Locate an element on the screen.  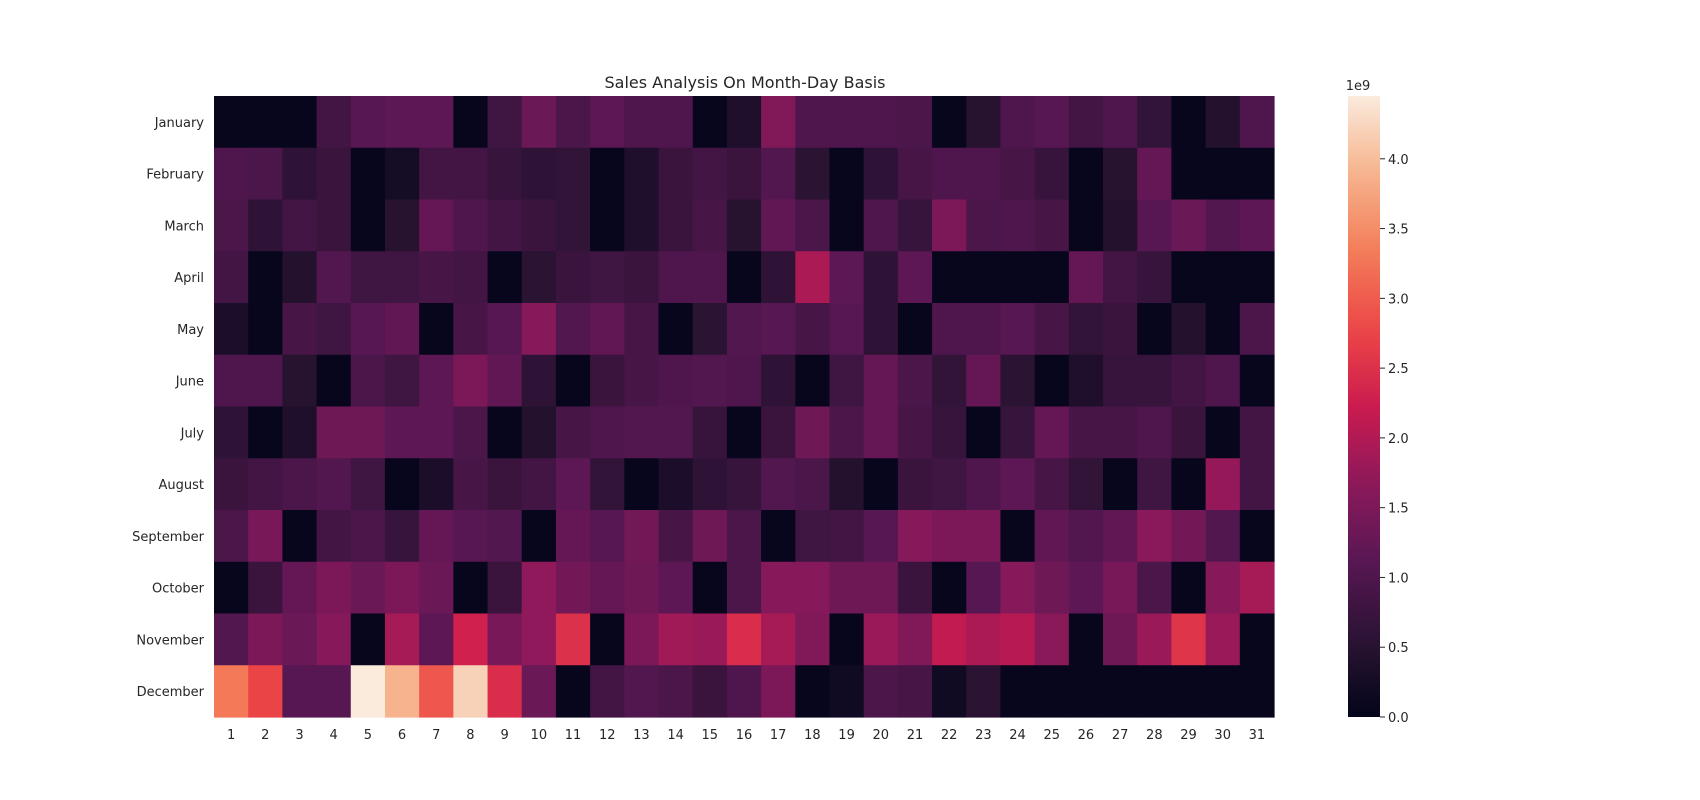
row-label: May is located at coordinates (190, 330).